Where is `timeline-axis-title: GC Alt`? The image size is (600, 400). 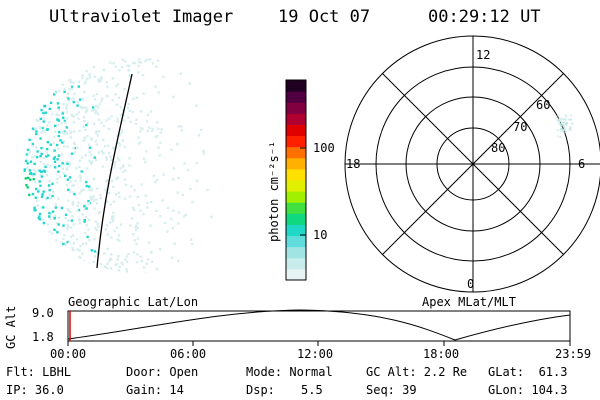 timeline-axis-title: GC Alt is located at coordinates (11, 327).